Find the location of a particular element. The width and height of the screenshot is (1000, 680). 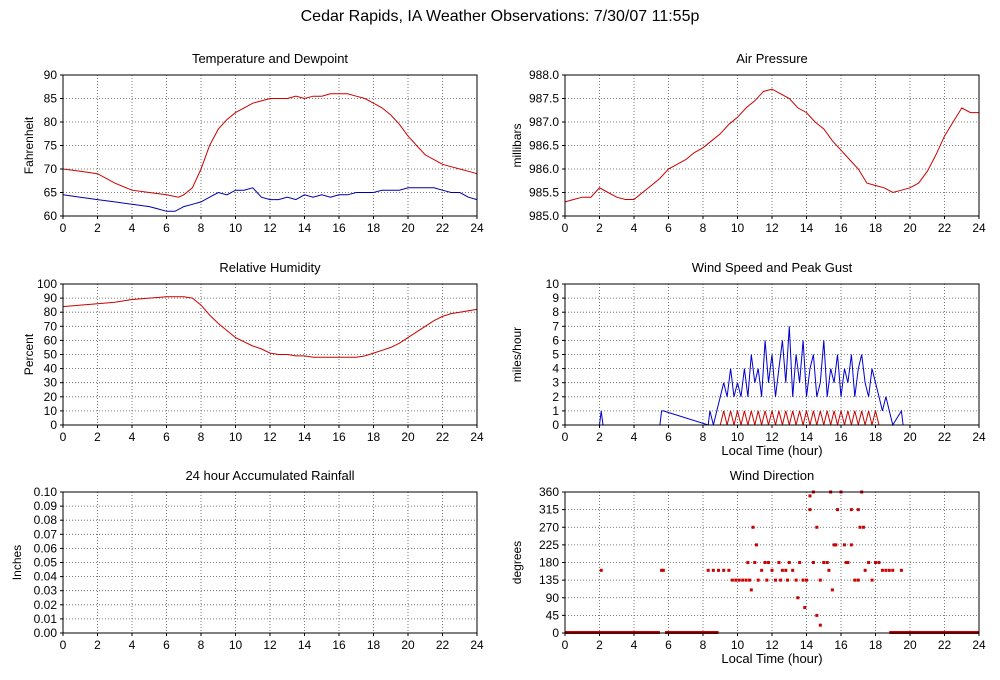

y-tick-label: 1 is located at coordinates (555, 411).